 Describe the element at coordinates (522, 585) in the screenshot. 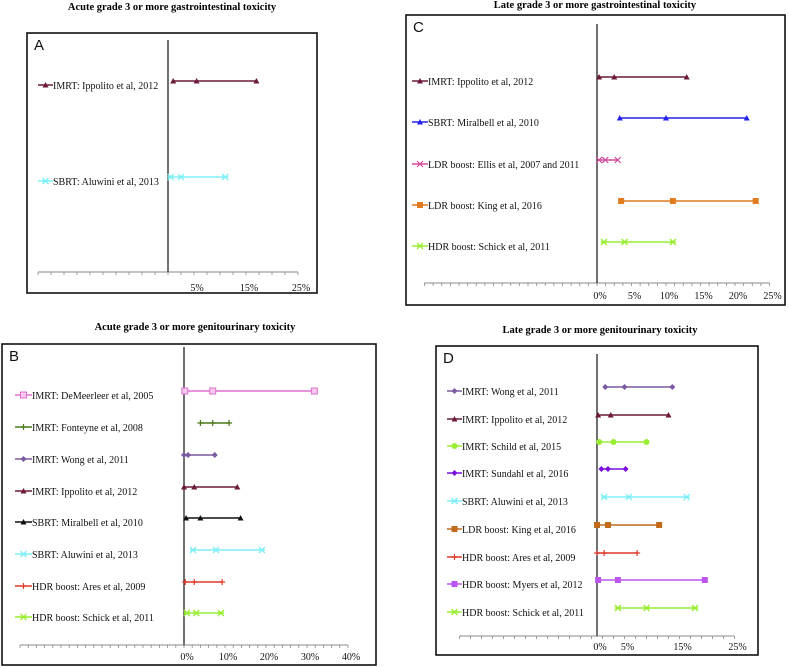

I see `legend-label: HDR boost: Myers et al, 2012` at that location.